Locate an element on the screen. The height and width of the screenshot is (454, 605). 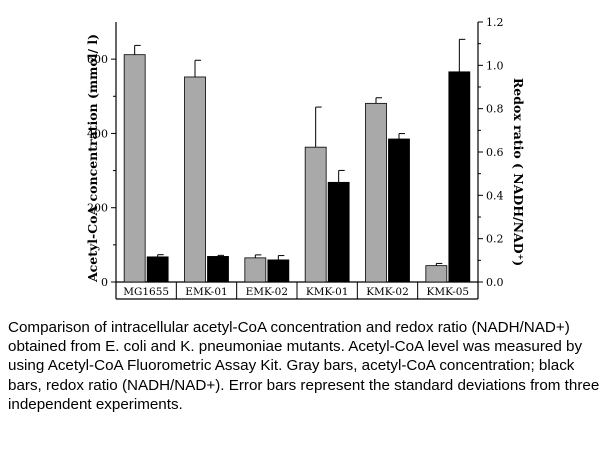
category-label: MG1655 is located at coordinates (146, 292).